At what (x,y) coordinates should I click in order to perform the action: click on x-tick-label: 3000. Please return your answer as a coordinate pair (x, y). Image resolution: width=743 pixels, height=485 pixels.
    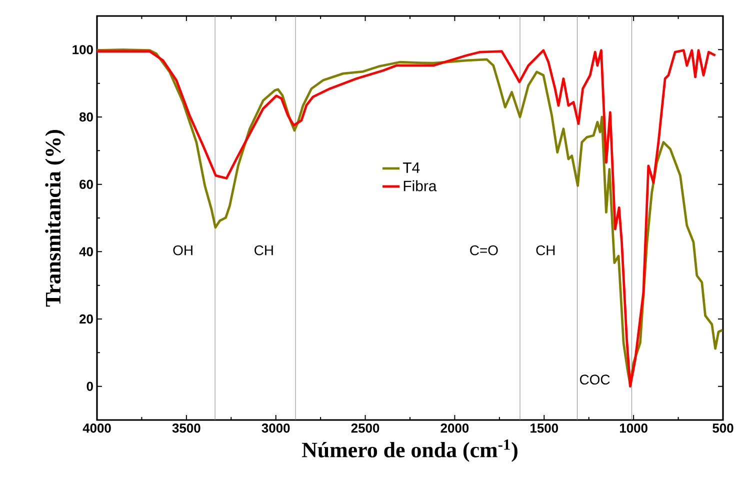
    Looking at the image, I should click on (276, 428).